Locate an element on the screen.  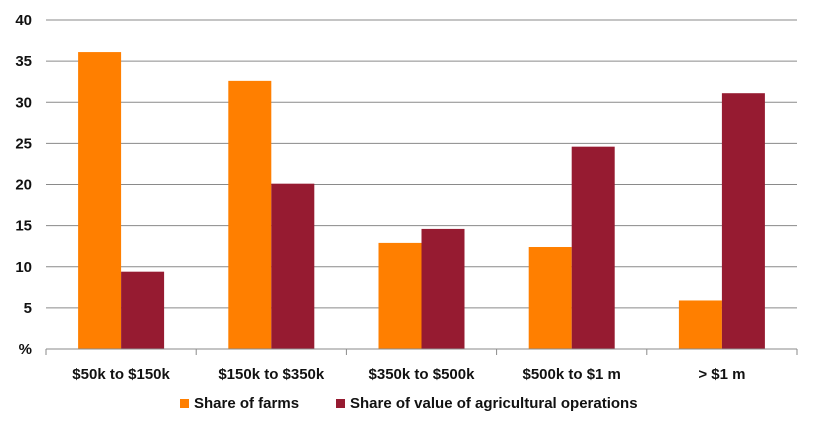
category-label: $350k to $500k is located at coordinates (422, 374).